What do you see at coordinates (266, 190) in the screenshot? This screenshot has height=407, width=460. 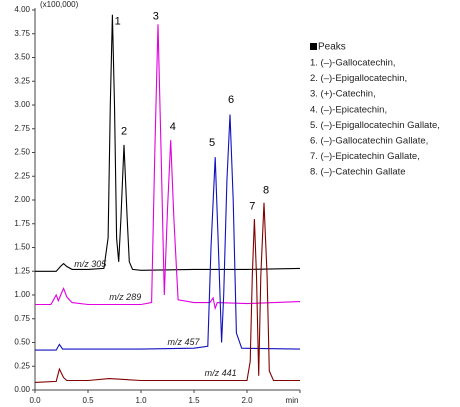 I see `peak-label: 8` at bounding box center [266, 190].